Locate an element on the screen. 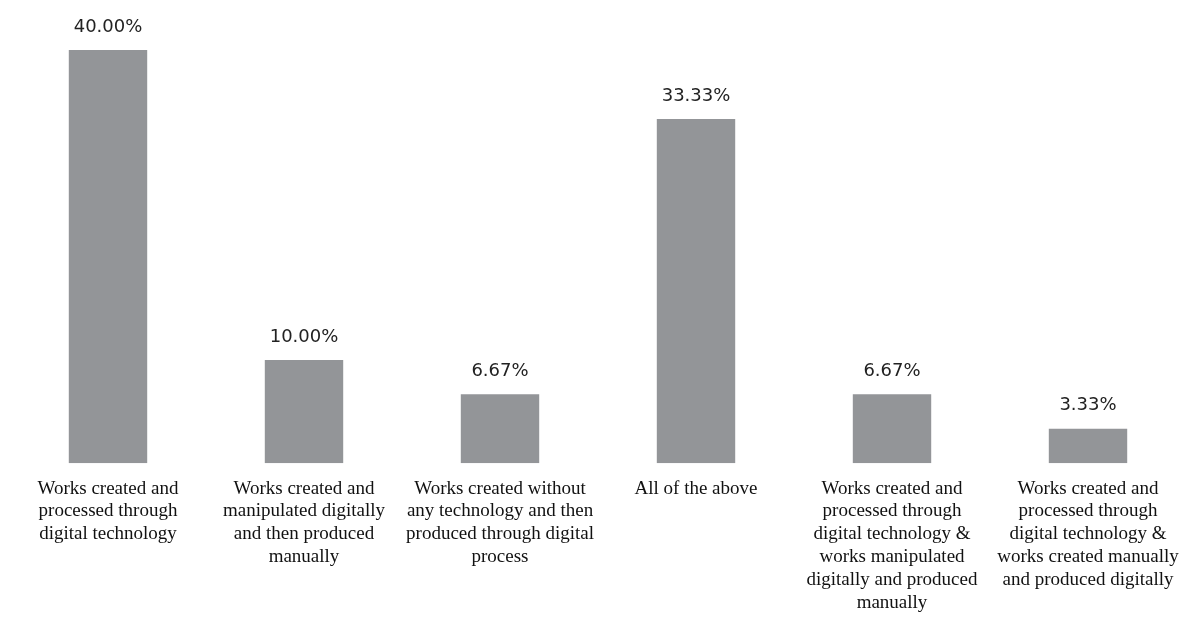 This screenshot has width=1193, height=628. data-label: 40.00% is located at coordinates (108, 25).